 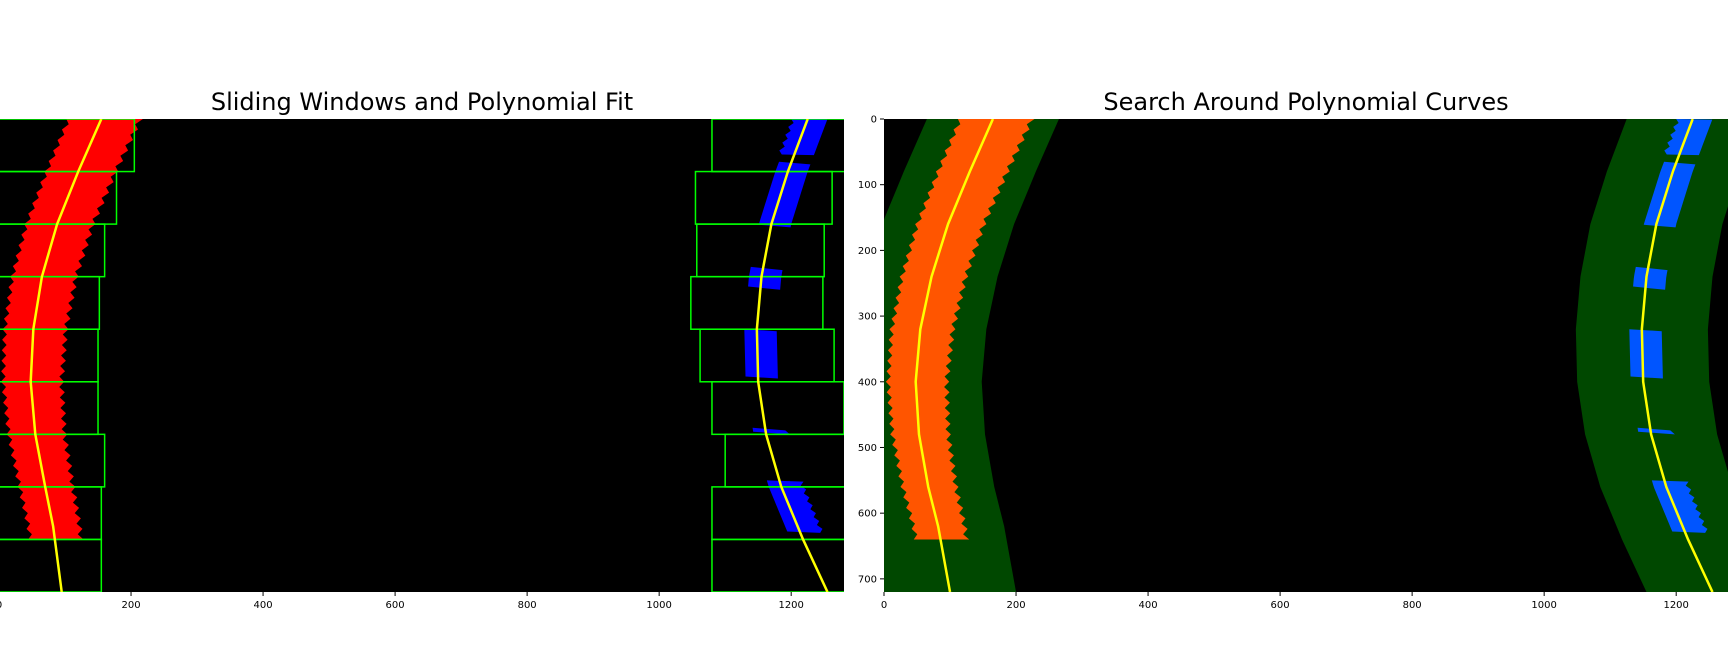 What do you see at coordinates (1, 605) in the screenshot?
I see `xtick-label-left-0: 0` at bounding box center [1, 605].